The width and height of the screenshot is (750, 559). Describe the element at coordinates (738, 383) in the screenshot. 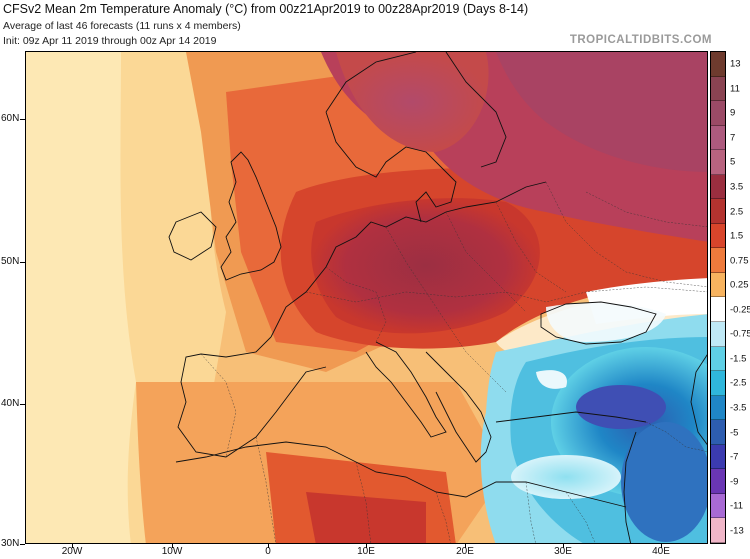

I see `colorbar-label: -2.5` at that location.